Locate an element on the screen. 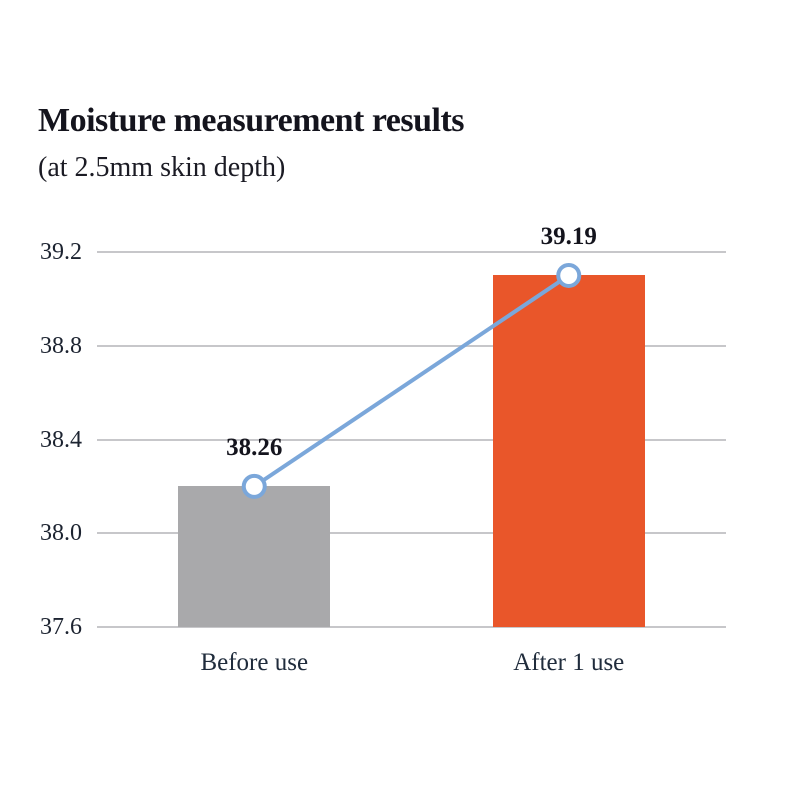 The width and height of the screenshot is (800, 800). y-tick-label: 37.6 is located at coordinates (61, 627).